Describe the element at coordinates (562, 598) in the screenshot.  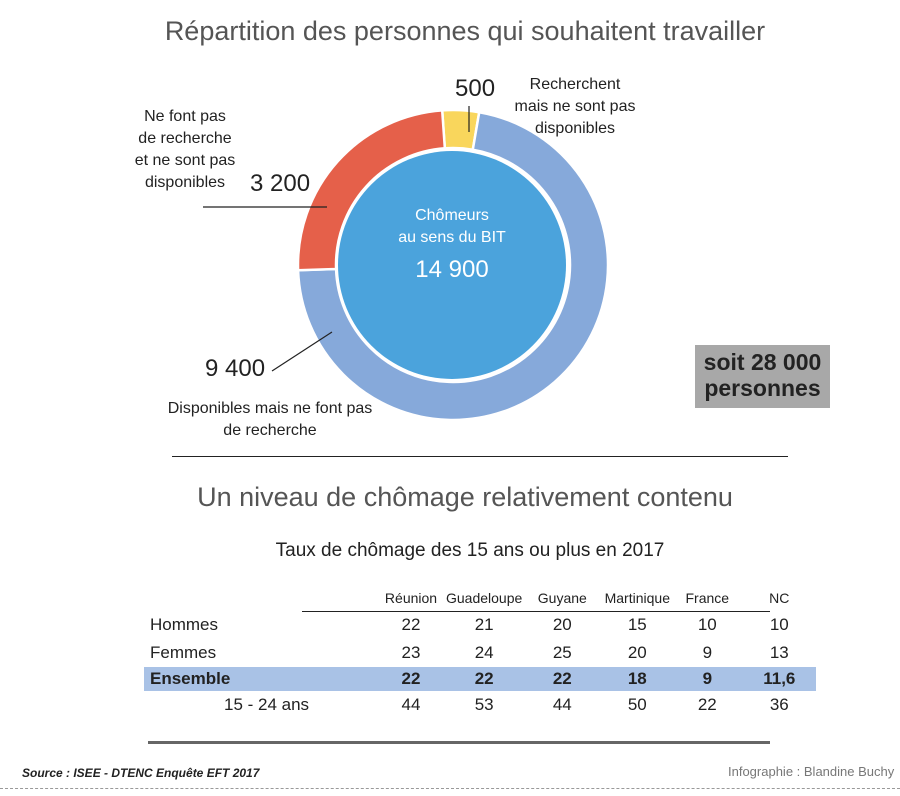
I see `column-header: Guyane` at that location.